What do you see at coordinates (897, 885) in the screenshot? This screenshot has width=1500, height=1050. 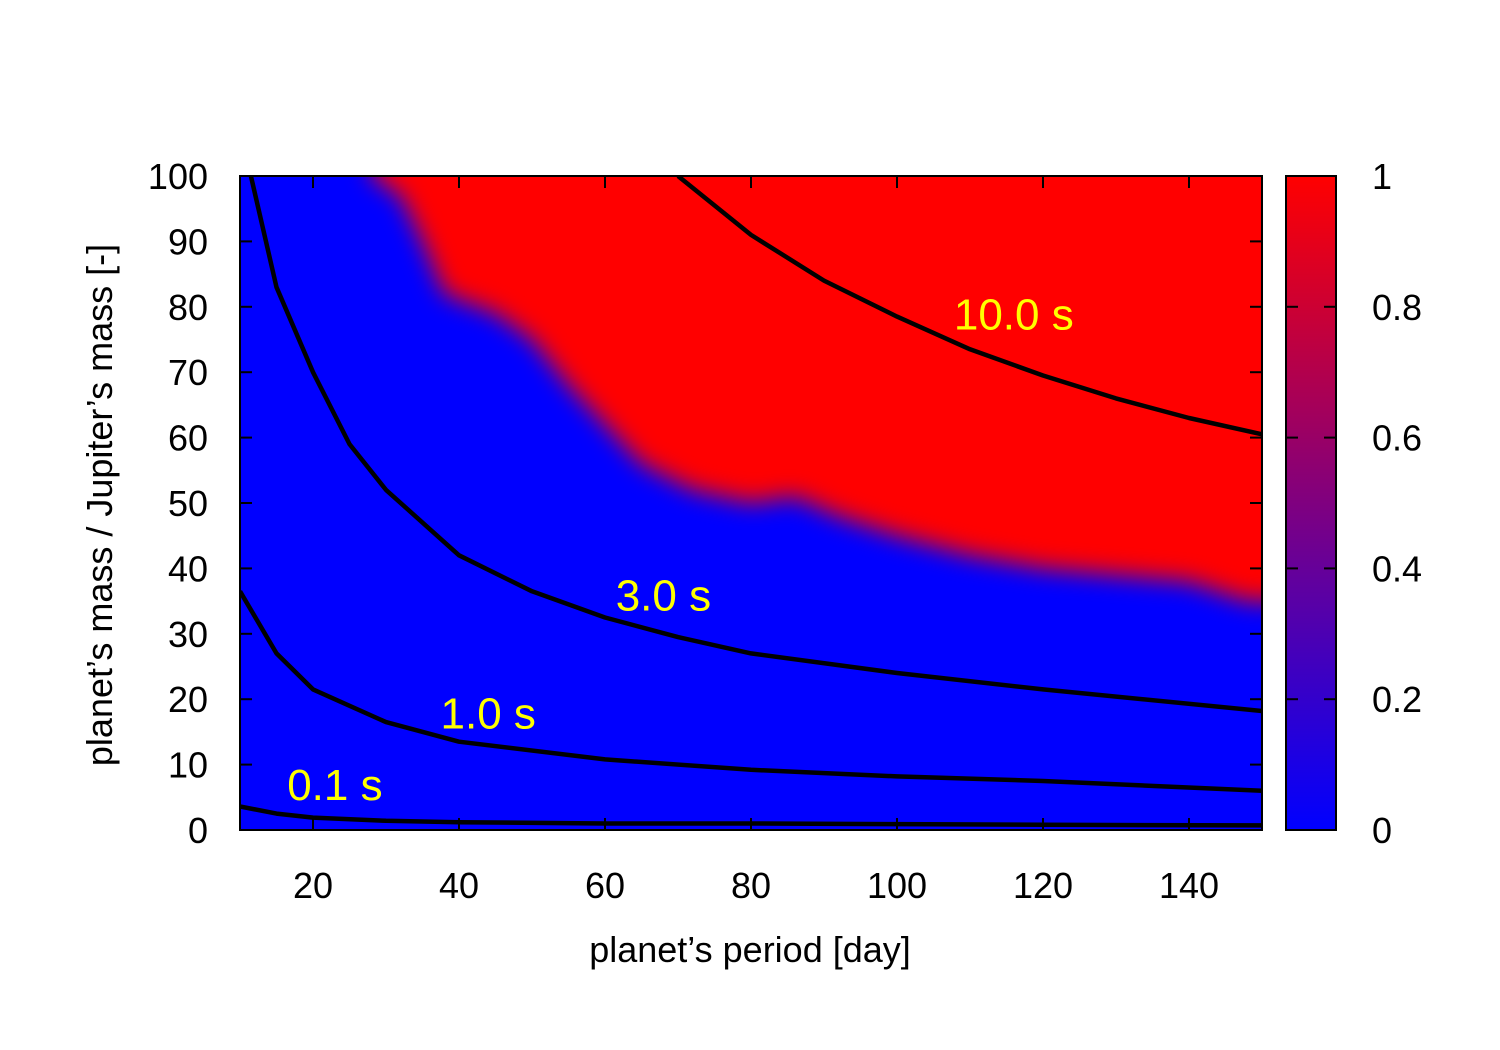 I see `x-tick-label: 100` at bounding box center [897, 885].